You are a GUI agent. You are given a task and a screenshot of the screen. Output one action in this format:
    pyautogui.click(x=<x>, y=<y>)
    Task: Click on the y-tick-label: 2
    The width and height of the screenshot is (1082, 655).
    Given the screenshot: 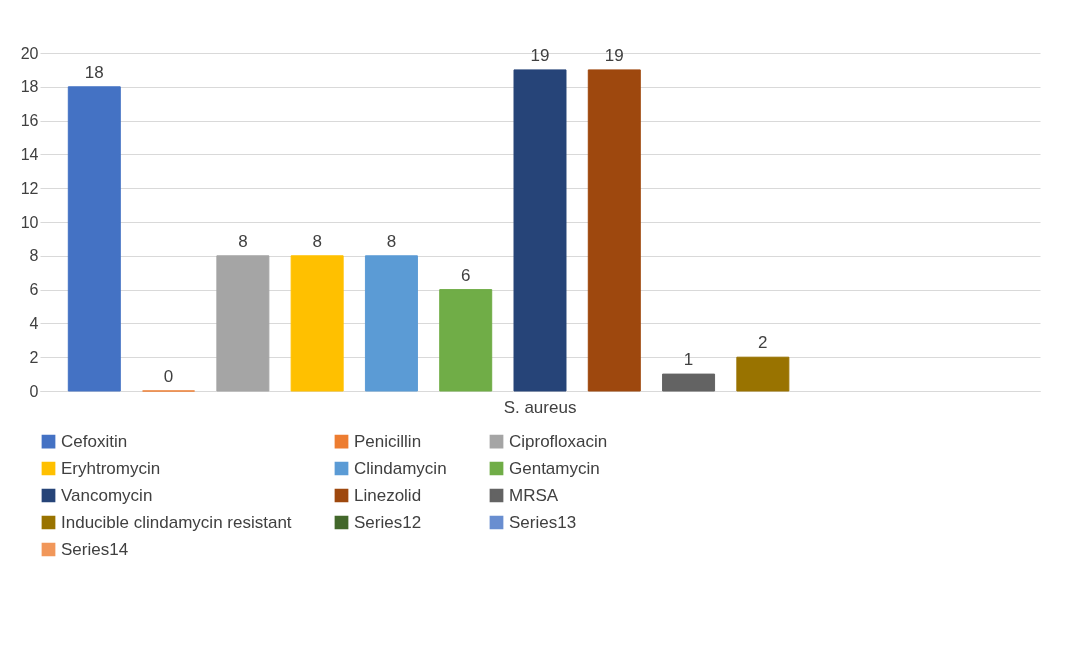 What is the action you would take?
    pyautogui.click(x=34, y=357)
    